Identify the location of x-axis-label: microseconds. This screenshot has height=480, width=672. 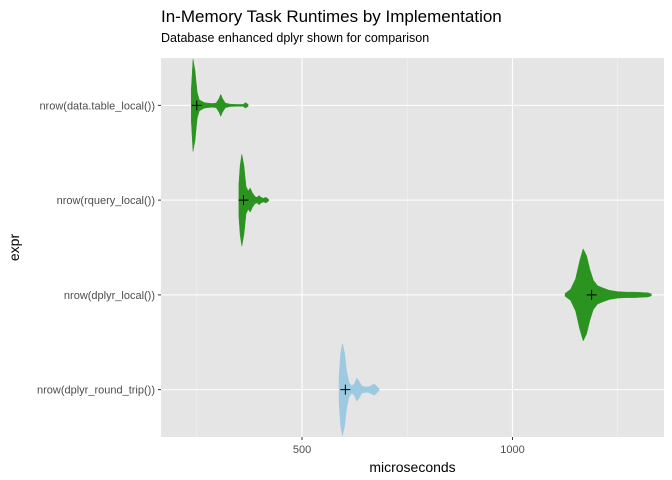
(412, 467).